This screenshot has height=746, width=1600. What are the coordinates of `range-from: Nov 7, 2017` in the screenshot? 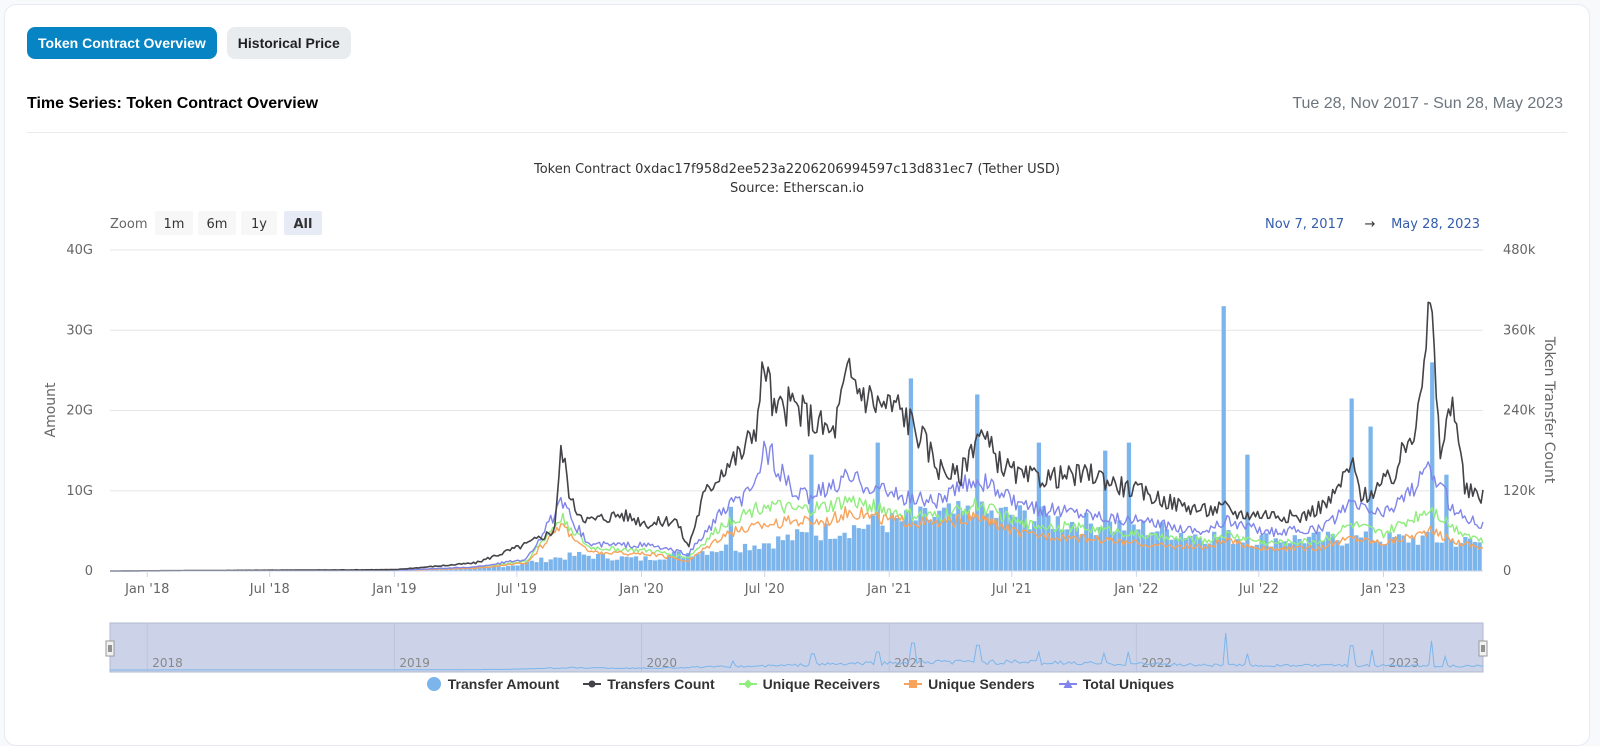 It's located at (1304, 224).